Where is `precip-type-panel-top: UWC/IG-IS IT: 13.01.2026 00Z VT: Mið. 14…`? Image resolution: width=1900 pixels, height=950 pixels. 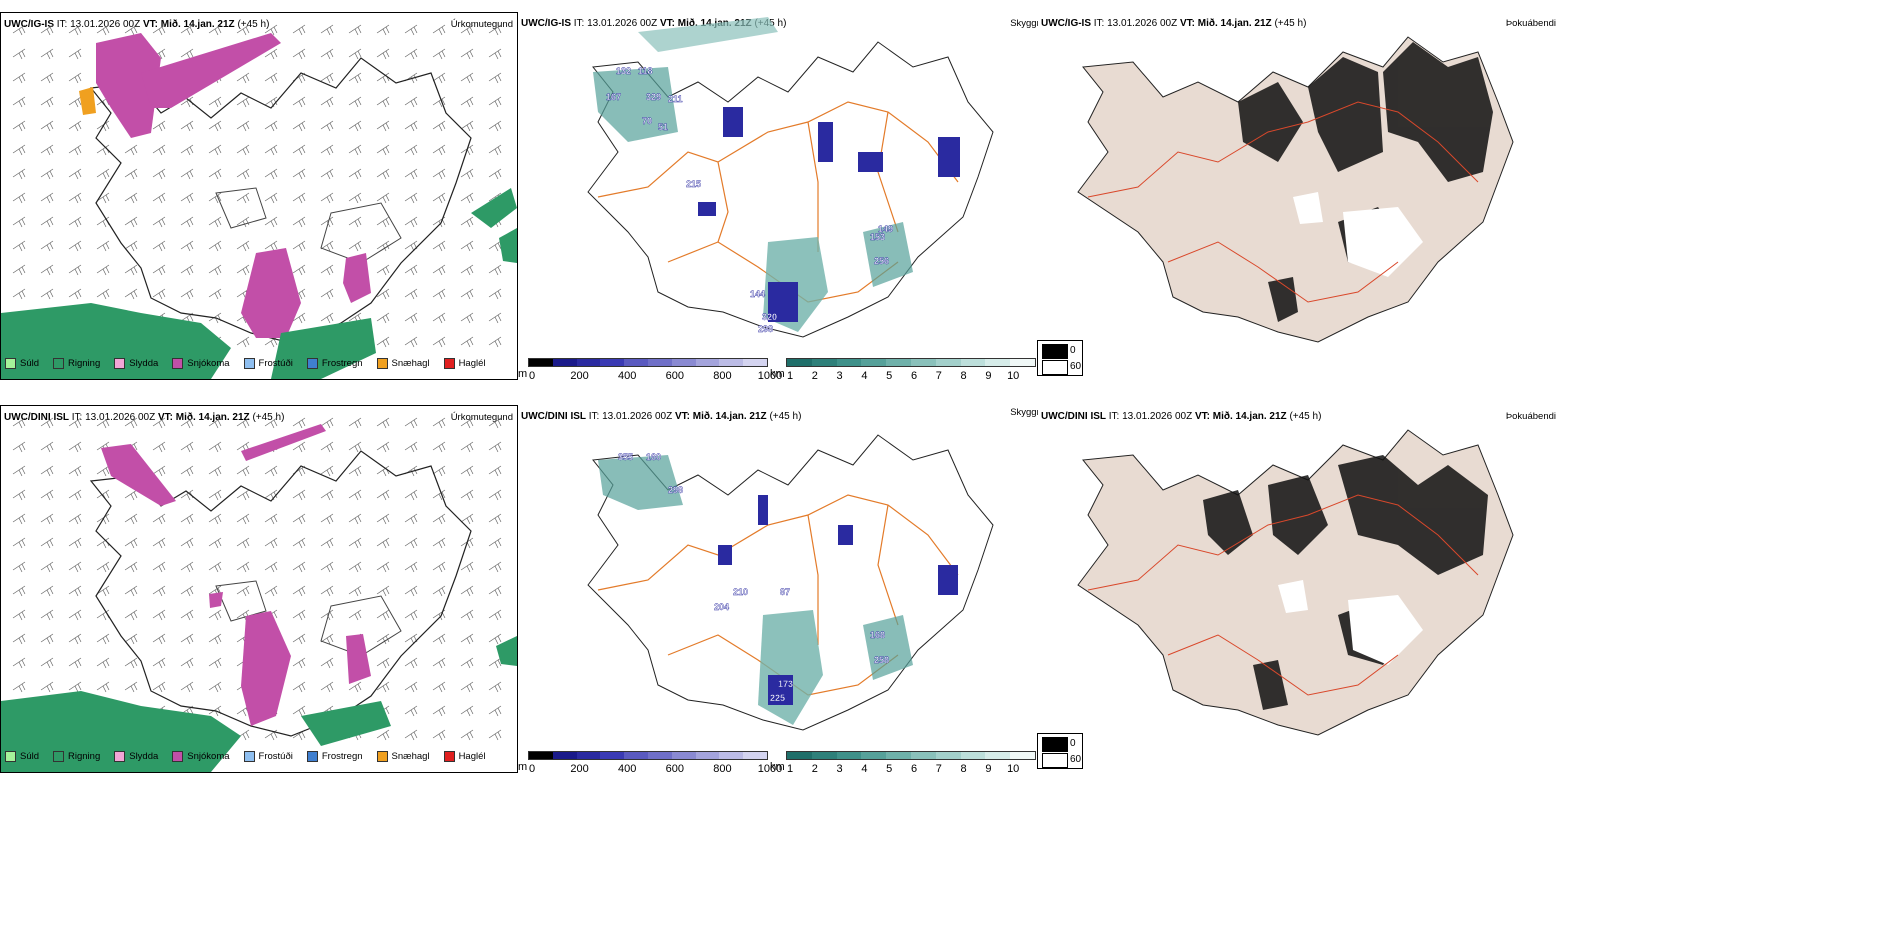
precip-type-panel-top: UWC/IG-IS IT: 13.01.2026 00Z VT: Mið. 14… is located at coordinates (259, 196).